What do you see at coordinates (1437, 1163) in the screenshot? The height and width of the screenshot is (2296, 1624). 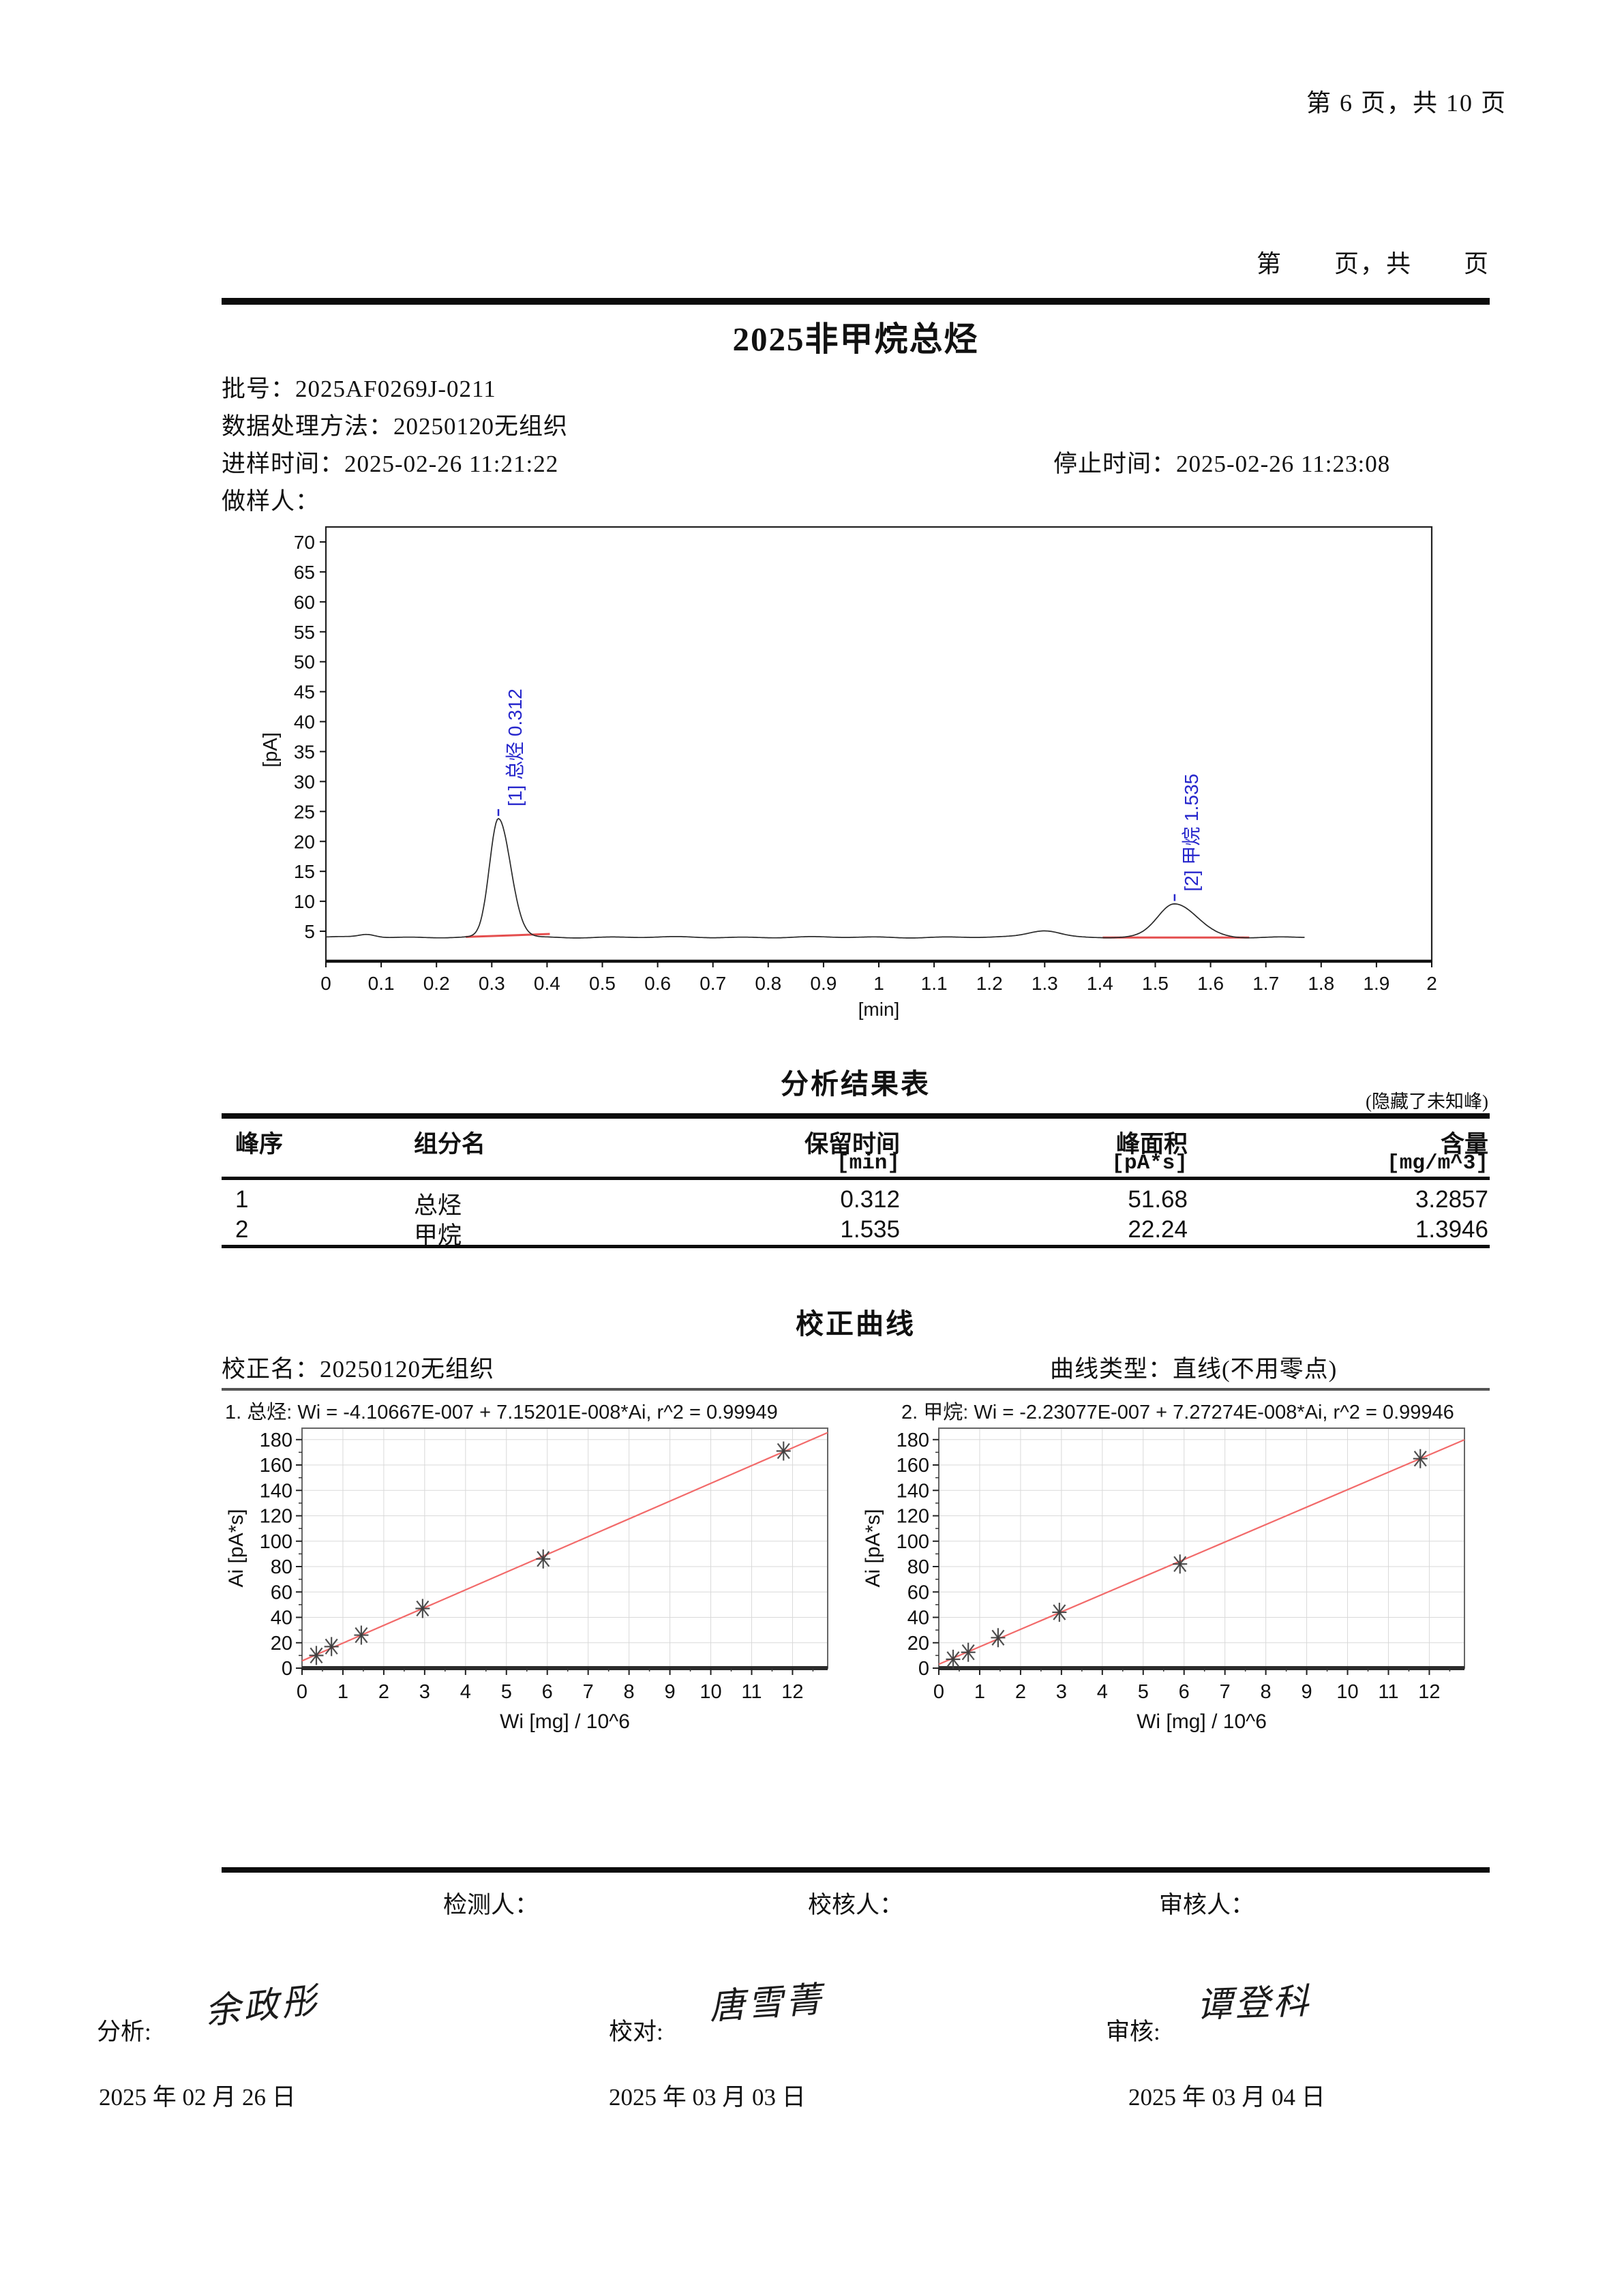 I see `col-unit-conc: [mg/m^3]` at bounding box center [1437, 1163].